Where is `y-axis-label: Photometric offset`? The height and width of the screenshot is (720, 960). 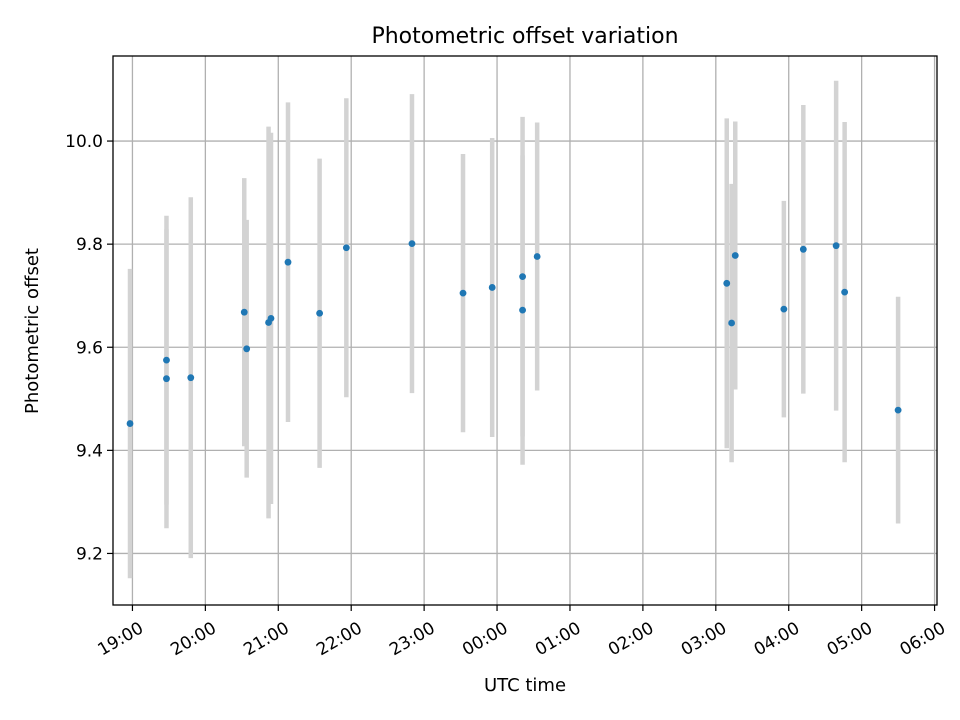
y-axis-label: Photometric offset is located at coordinates (32, 331).